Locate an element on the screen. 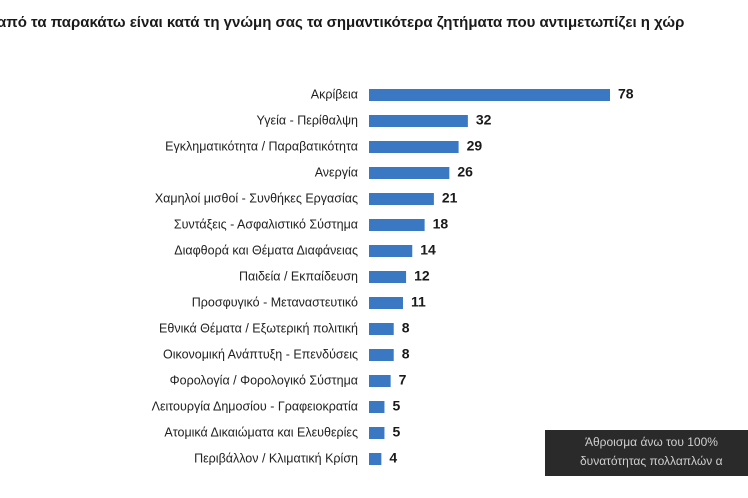  category-label: Υγεία - Περίθαλψη is located at coordinates (308, 120).